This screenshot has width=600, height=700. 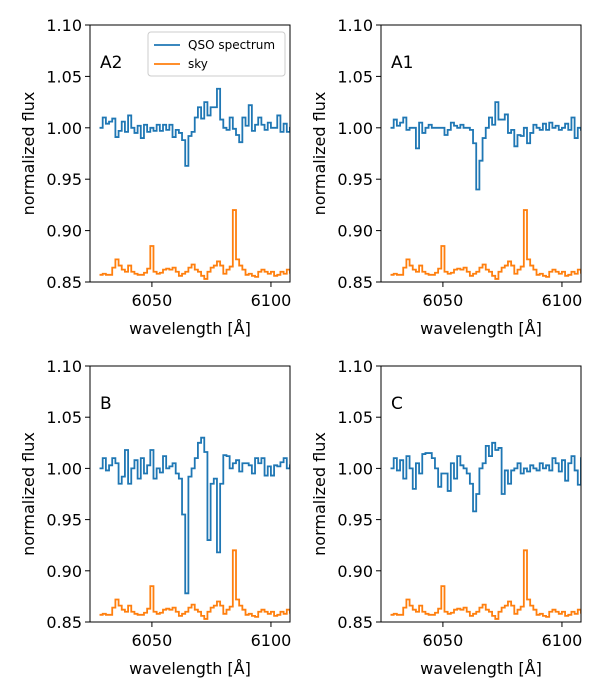 What do you see at coordinates (198, 64) in the screenshot?
I see `legend-entry: sky` at bounding box center [198, 64].